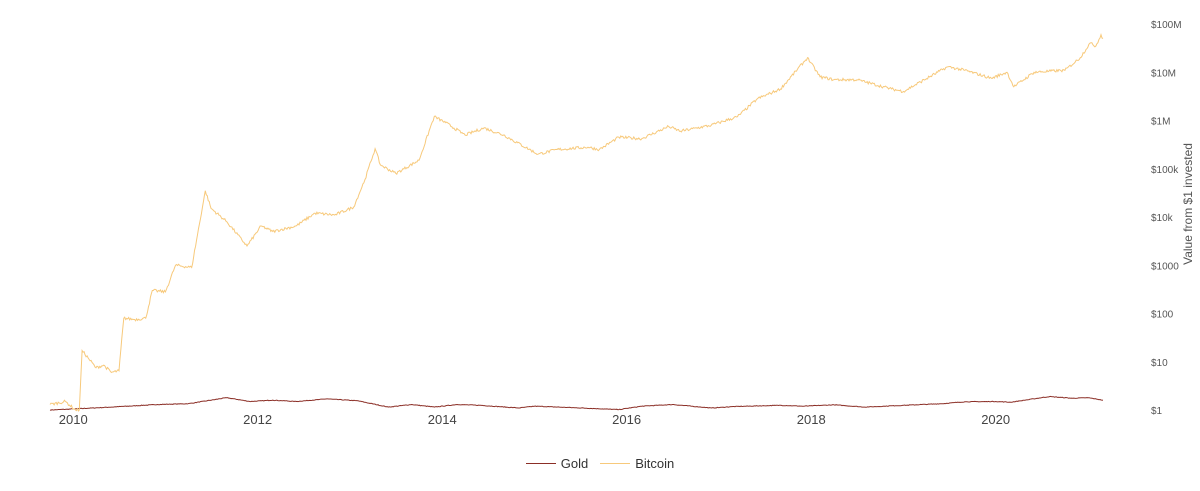 The width and height of the screenshot is (1200, 491). I want to click on legend-label-bitcoin: Bitcoin, so click(655, 463).